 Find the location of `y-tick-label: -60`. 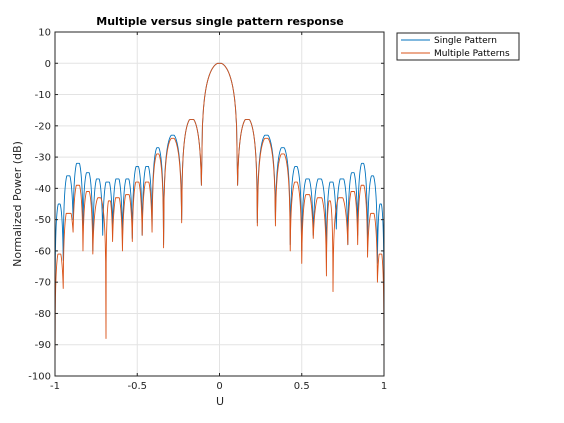

y-tick-label: -60 is located at coordinates (43, 251).